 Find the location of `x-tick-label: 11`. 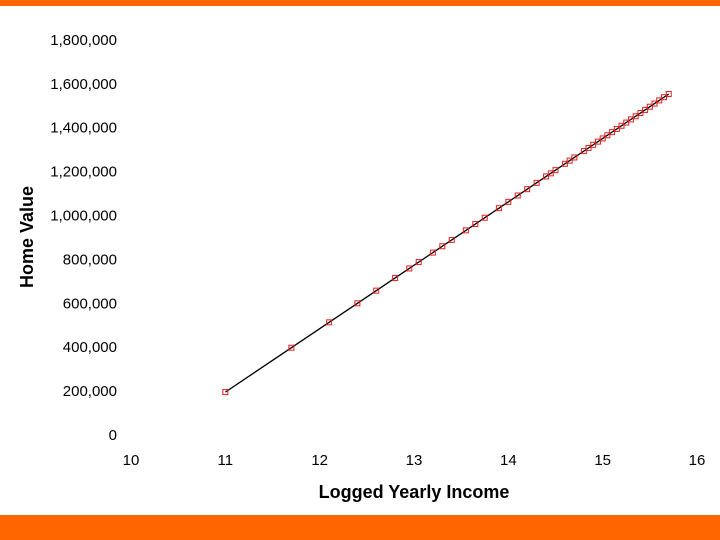

x-tick-label: 11 is located at coordinates (226, 460).